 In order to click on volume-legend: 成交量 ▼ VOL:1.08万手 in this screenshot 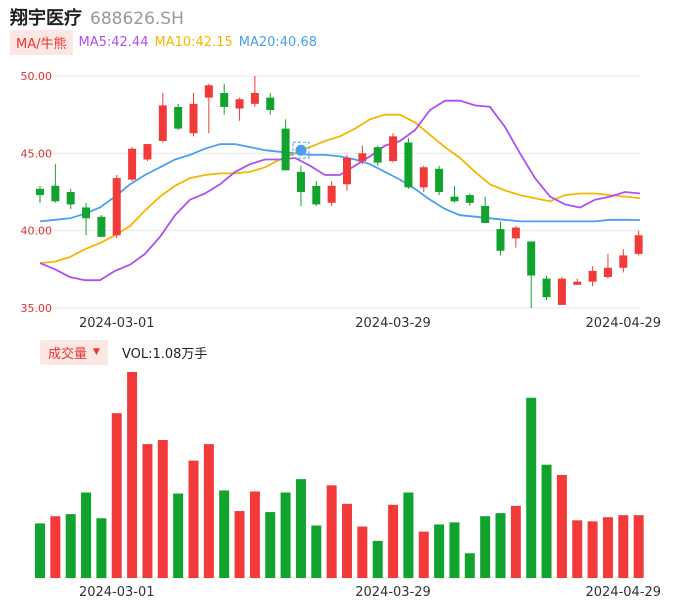, I will do `click(123, 352)`.